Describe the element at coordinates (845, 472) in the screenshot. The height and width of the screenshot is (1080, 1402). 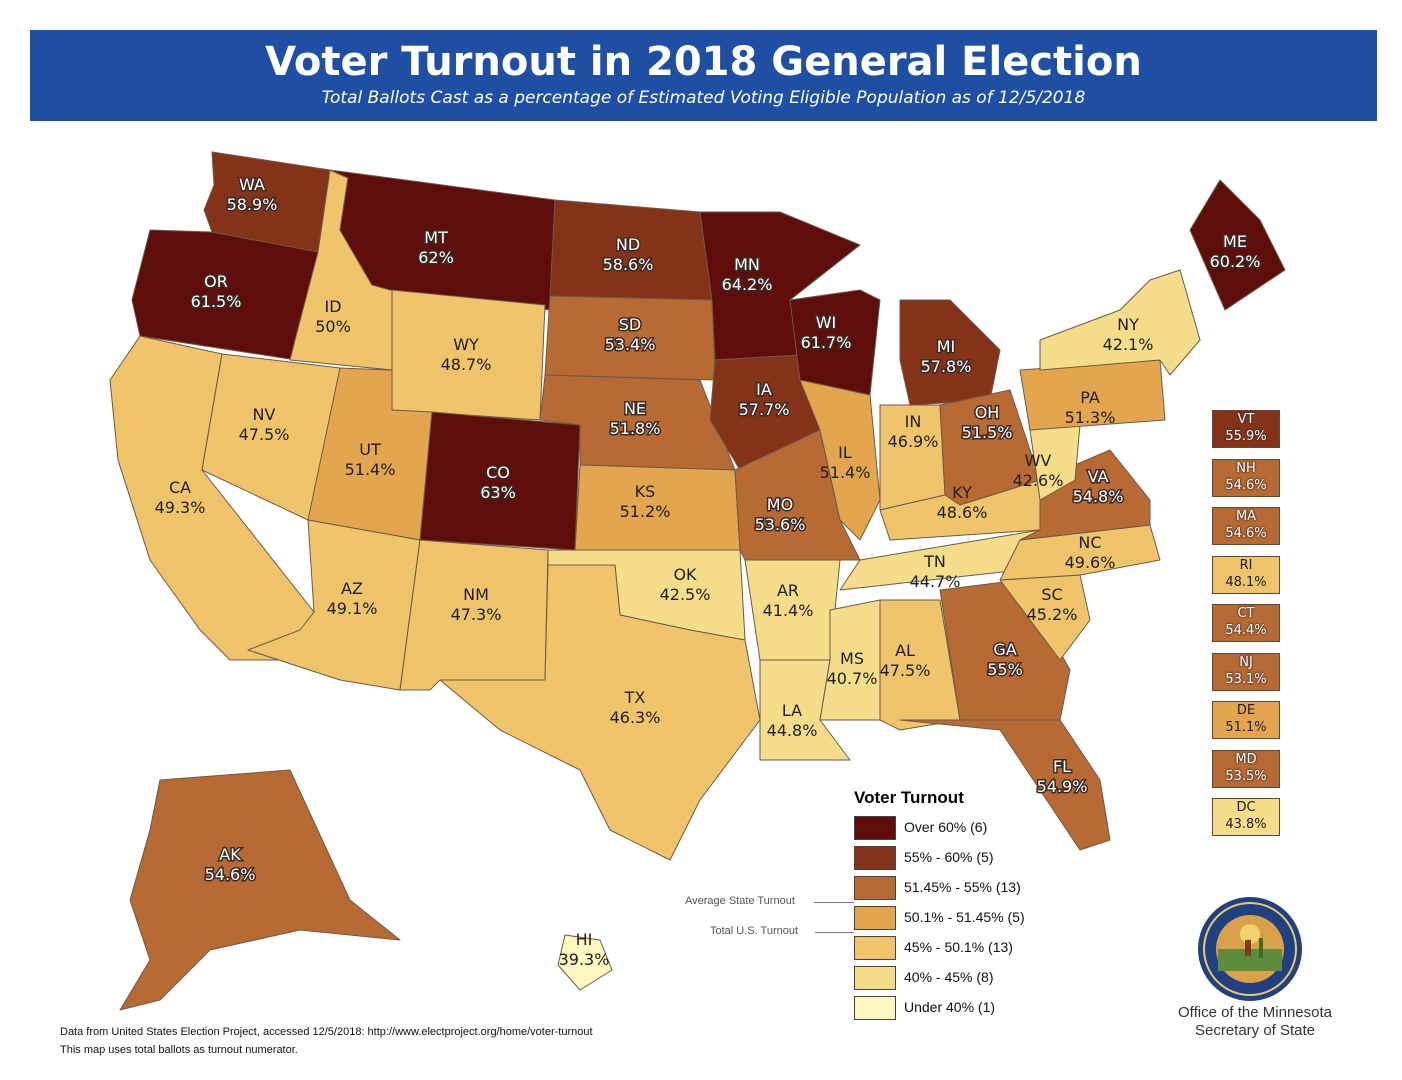
I see `state-value-il: 51.4%` at that location.